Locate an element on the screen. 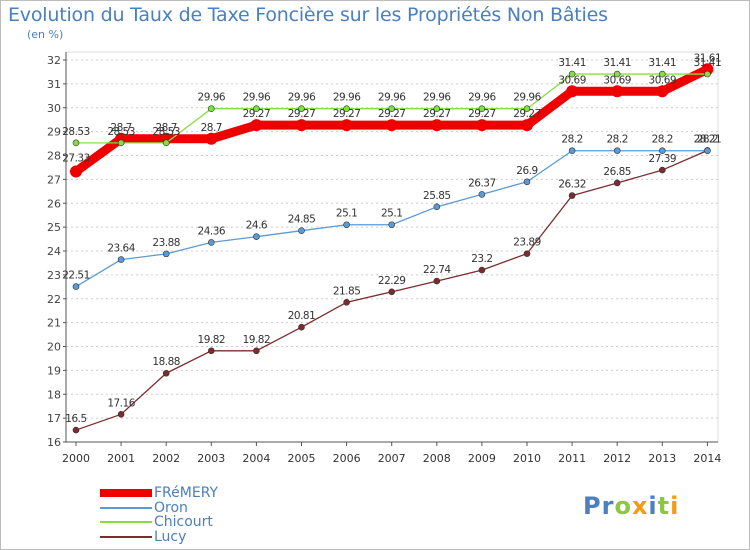  y-tick-label: 31 is located at coordinates (54, 84).